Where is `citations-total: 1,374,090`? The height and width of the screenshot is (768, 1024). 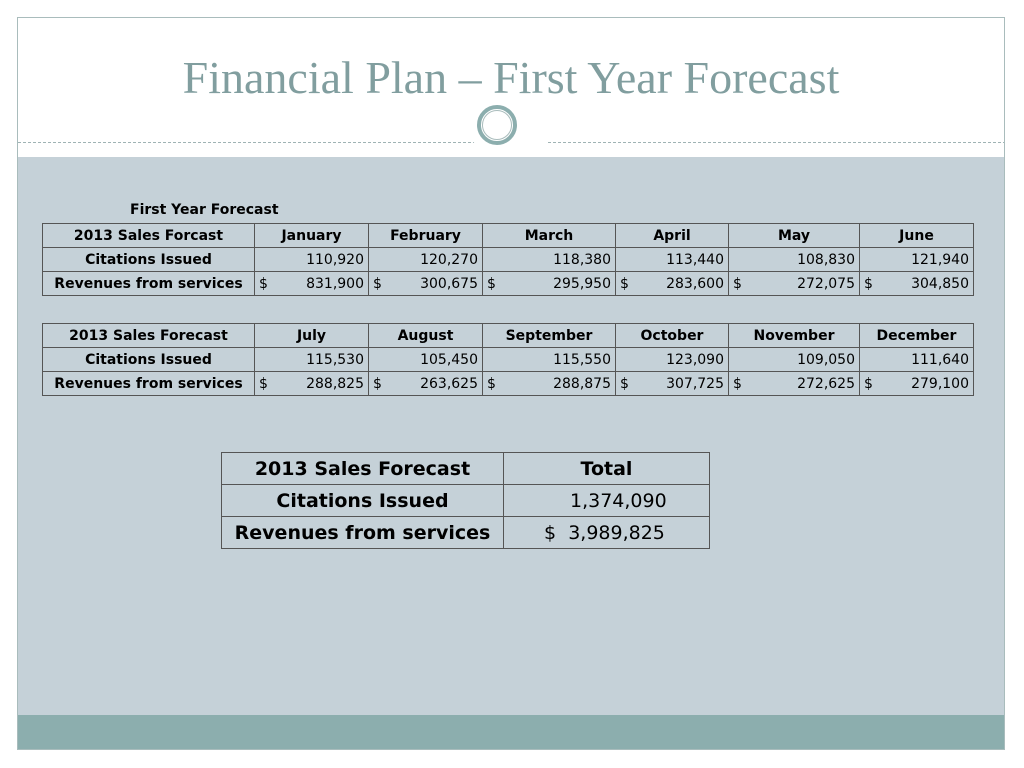
citations-total: 1,374,090 is located at coordinates (606, 500).